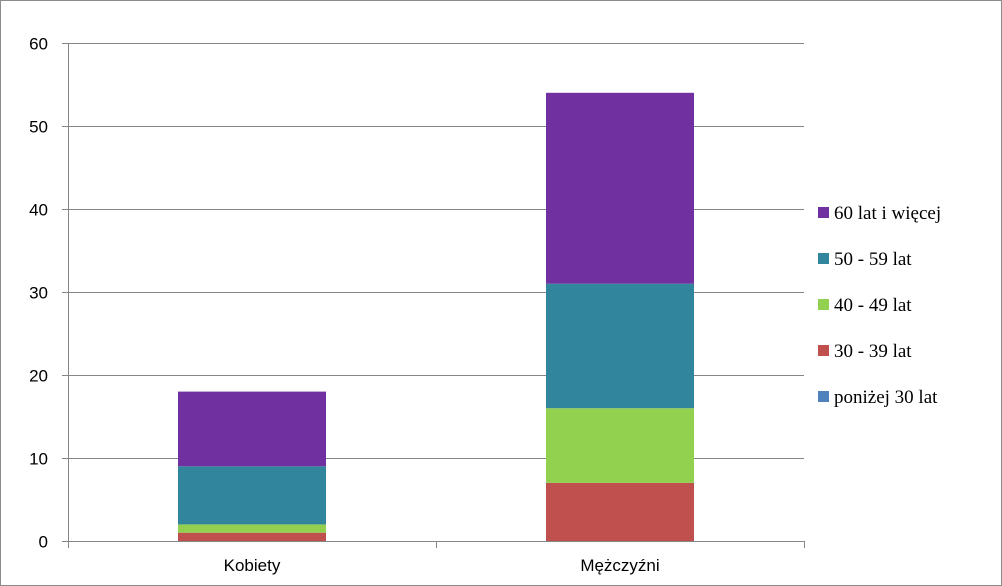 The image size is (1002, 586). I want to click on y-tick-label: 0, so click(43, 542).